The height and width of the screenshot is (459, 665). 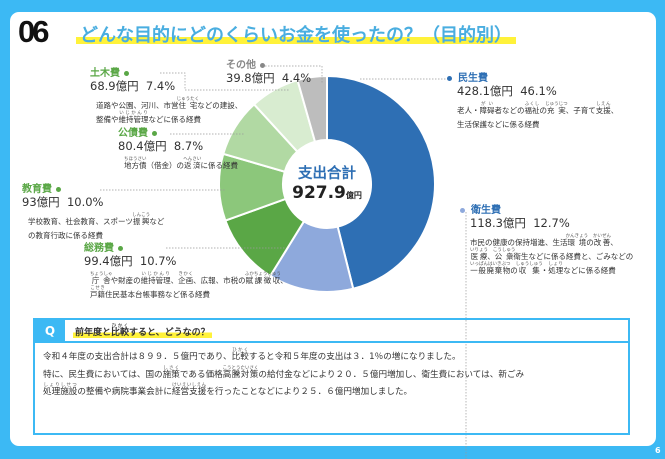 What do you see at coordinates (473, 78) in the screenshot?
I see `slice-name-text: 民生費` at bounding box center [473, 78].